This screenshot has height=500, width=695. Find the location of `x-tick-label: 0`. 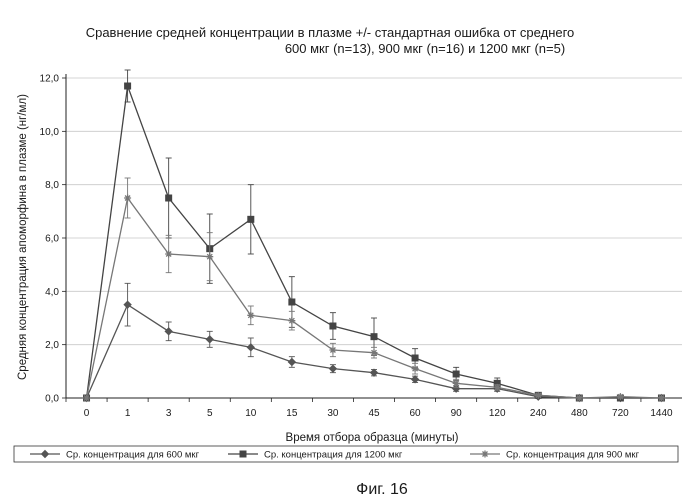

x-tick-label: 0 is located at coordinates (87, 413).